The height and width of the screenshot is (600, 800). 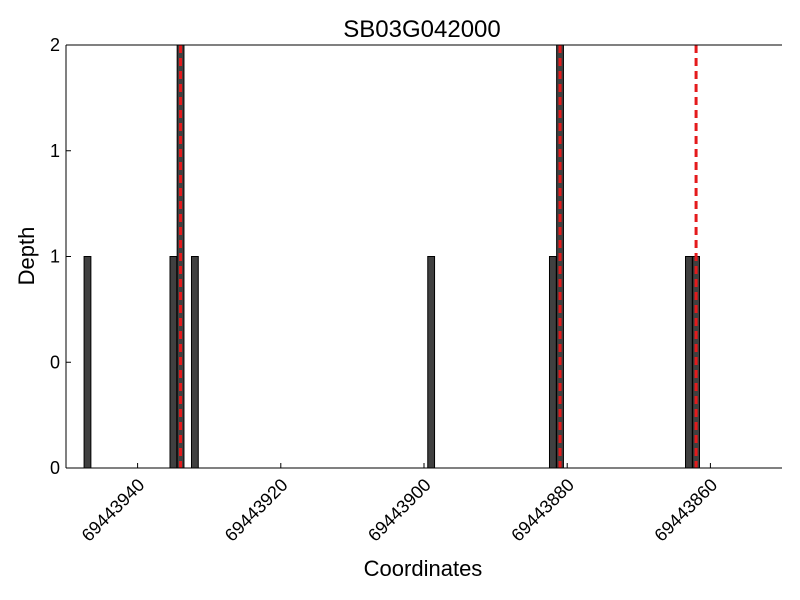 I want to click on y-tick-label-2: 1, so click(x=55, y=257).